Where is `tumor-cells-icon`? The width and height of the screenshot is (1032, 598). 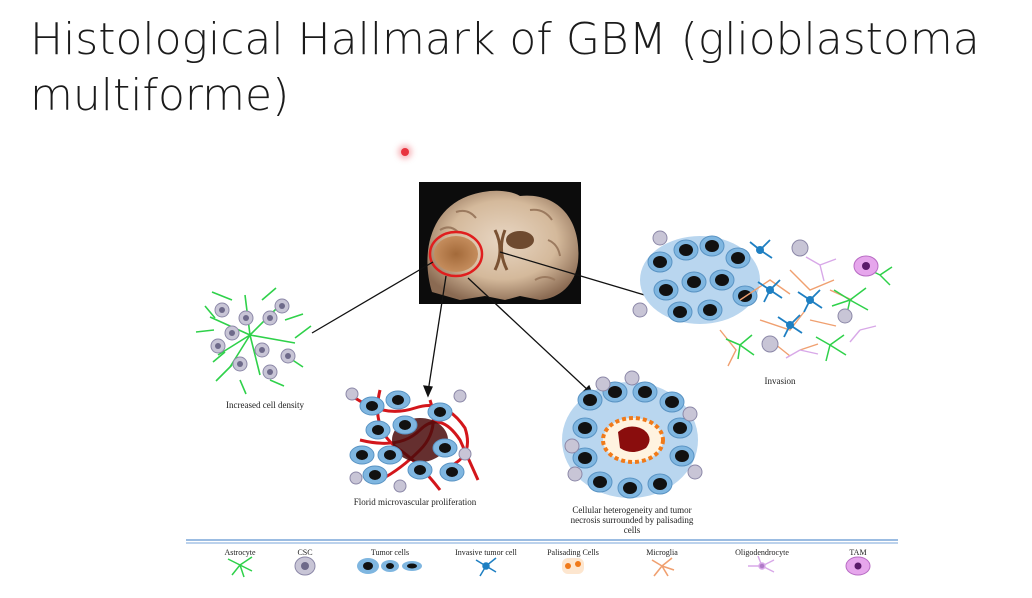 tumor-cells-icon is located at coordinates (389, 566).